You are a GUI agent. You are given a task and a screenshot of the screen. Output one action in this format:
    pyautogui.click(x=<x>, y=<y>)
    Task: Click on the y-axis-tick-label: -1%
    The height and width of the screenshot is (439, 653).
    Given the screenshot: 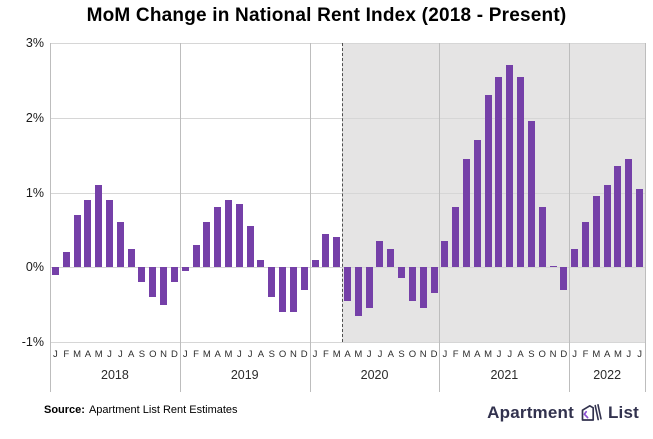 What is the action you would take?
    pyautogui.click(x=32, y=342)
    